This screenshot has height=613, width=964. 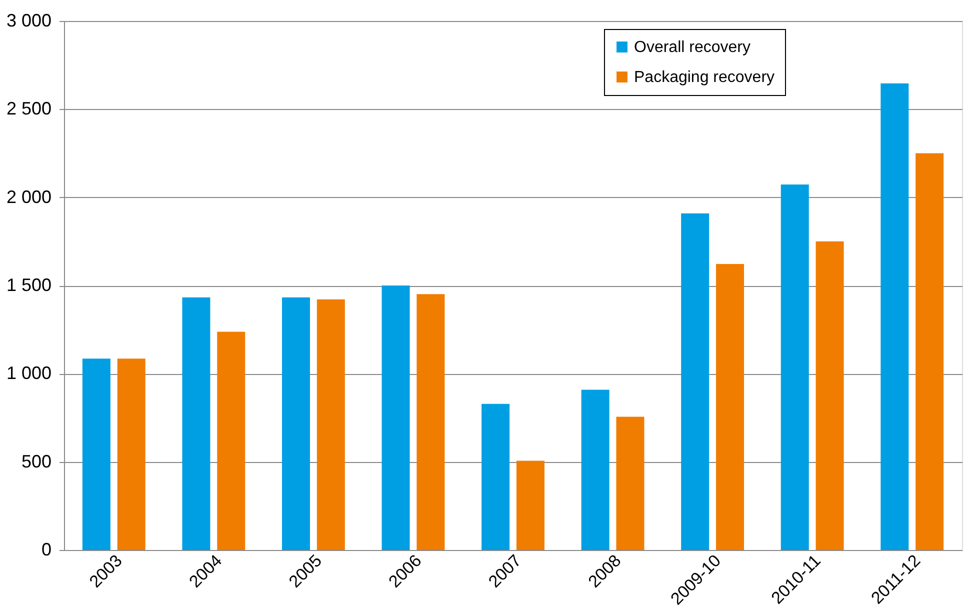 I want to click on legend-label: Overall recovery, so click(x=692, y=47).